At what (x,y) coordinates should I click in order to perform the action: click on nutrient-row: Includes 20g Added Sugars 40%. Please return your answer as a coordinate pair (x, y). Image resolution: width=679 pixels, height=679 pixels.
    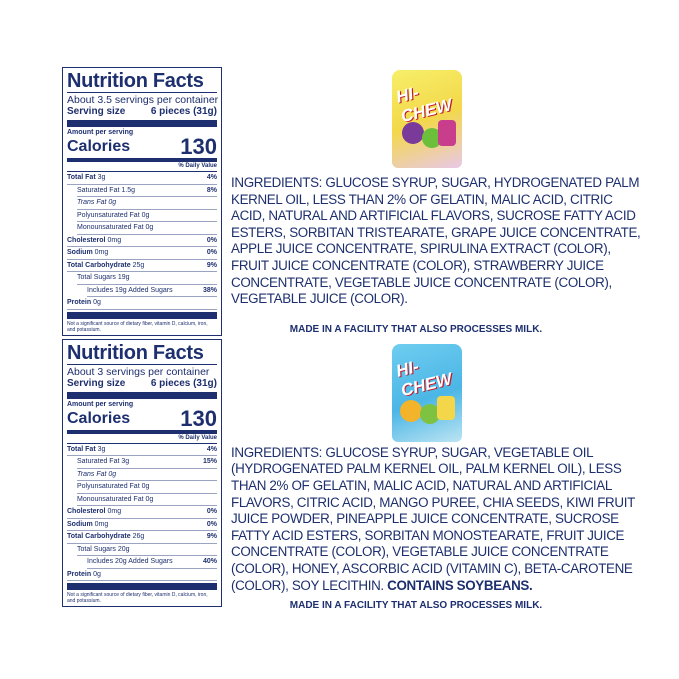
    Looking at the image, I should click on (152, 562).